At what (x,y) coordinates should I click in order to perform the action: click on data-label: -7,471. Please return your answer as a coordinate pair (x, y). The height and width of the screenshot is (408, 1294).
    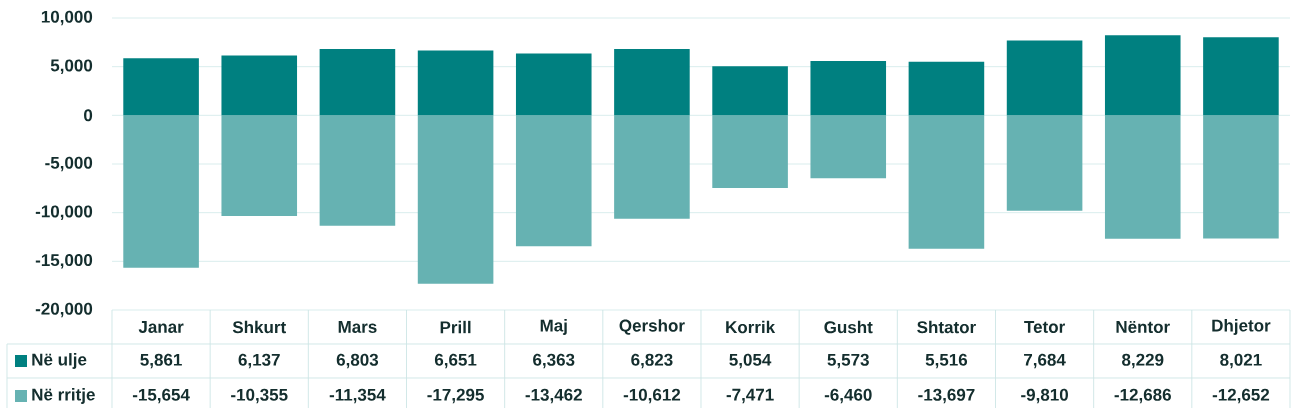
    Looking at the image, I should click on (750, 396).